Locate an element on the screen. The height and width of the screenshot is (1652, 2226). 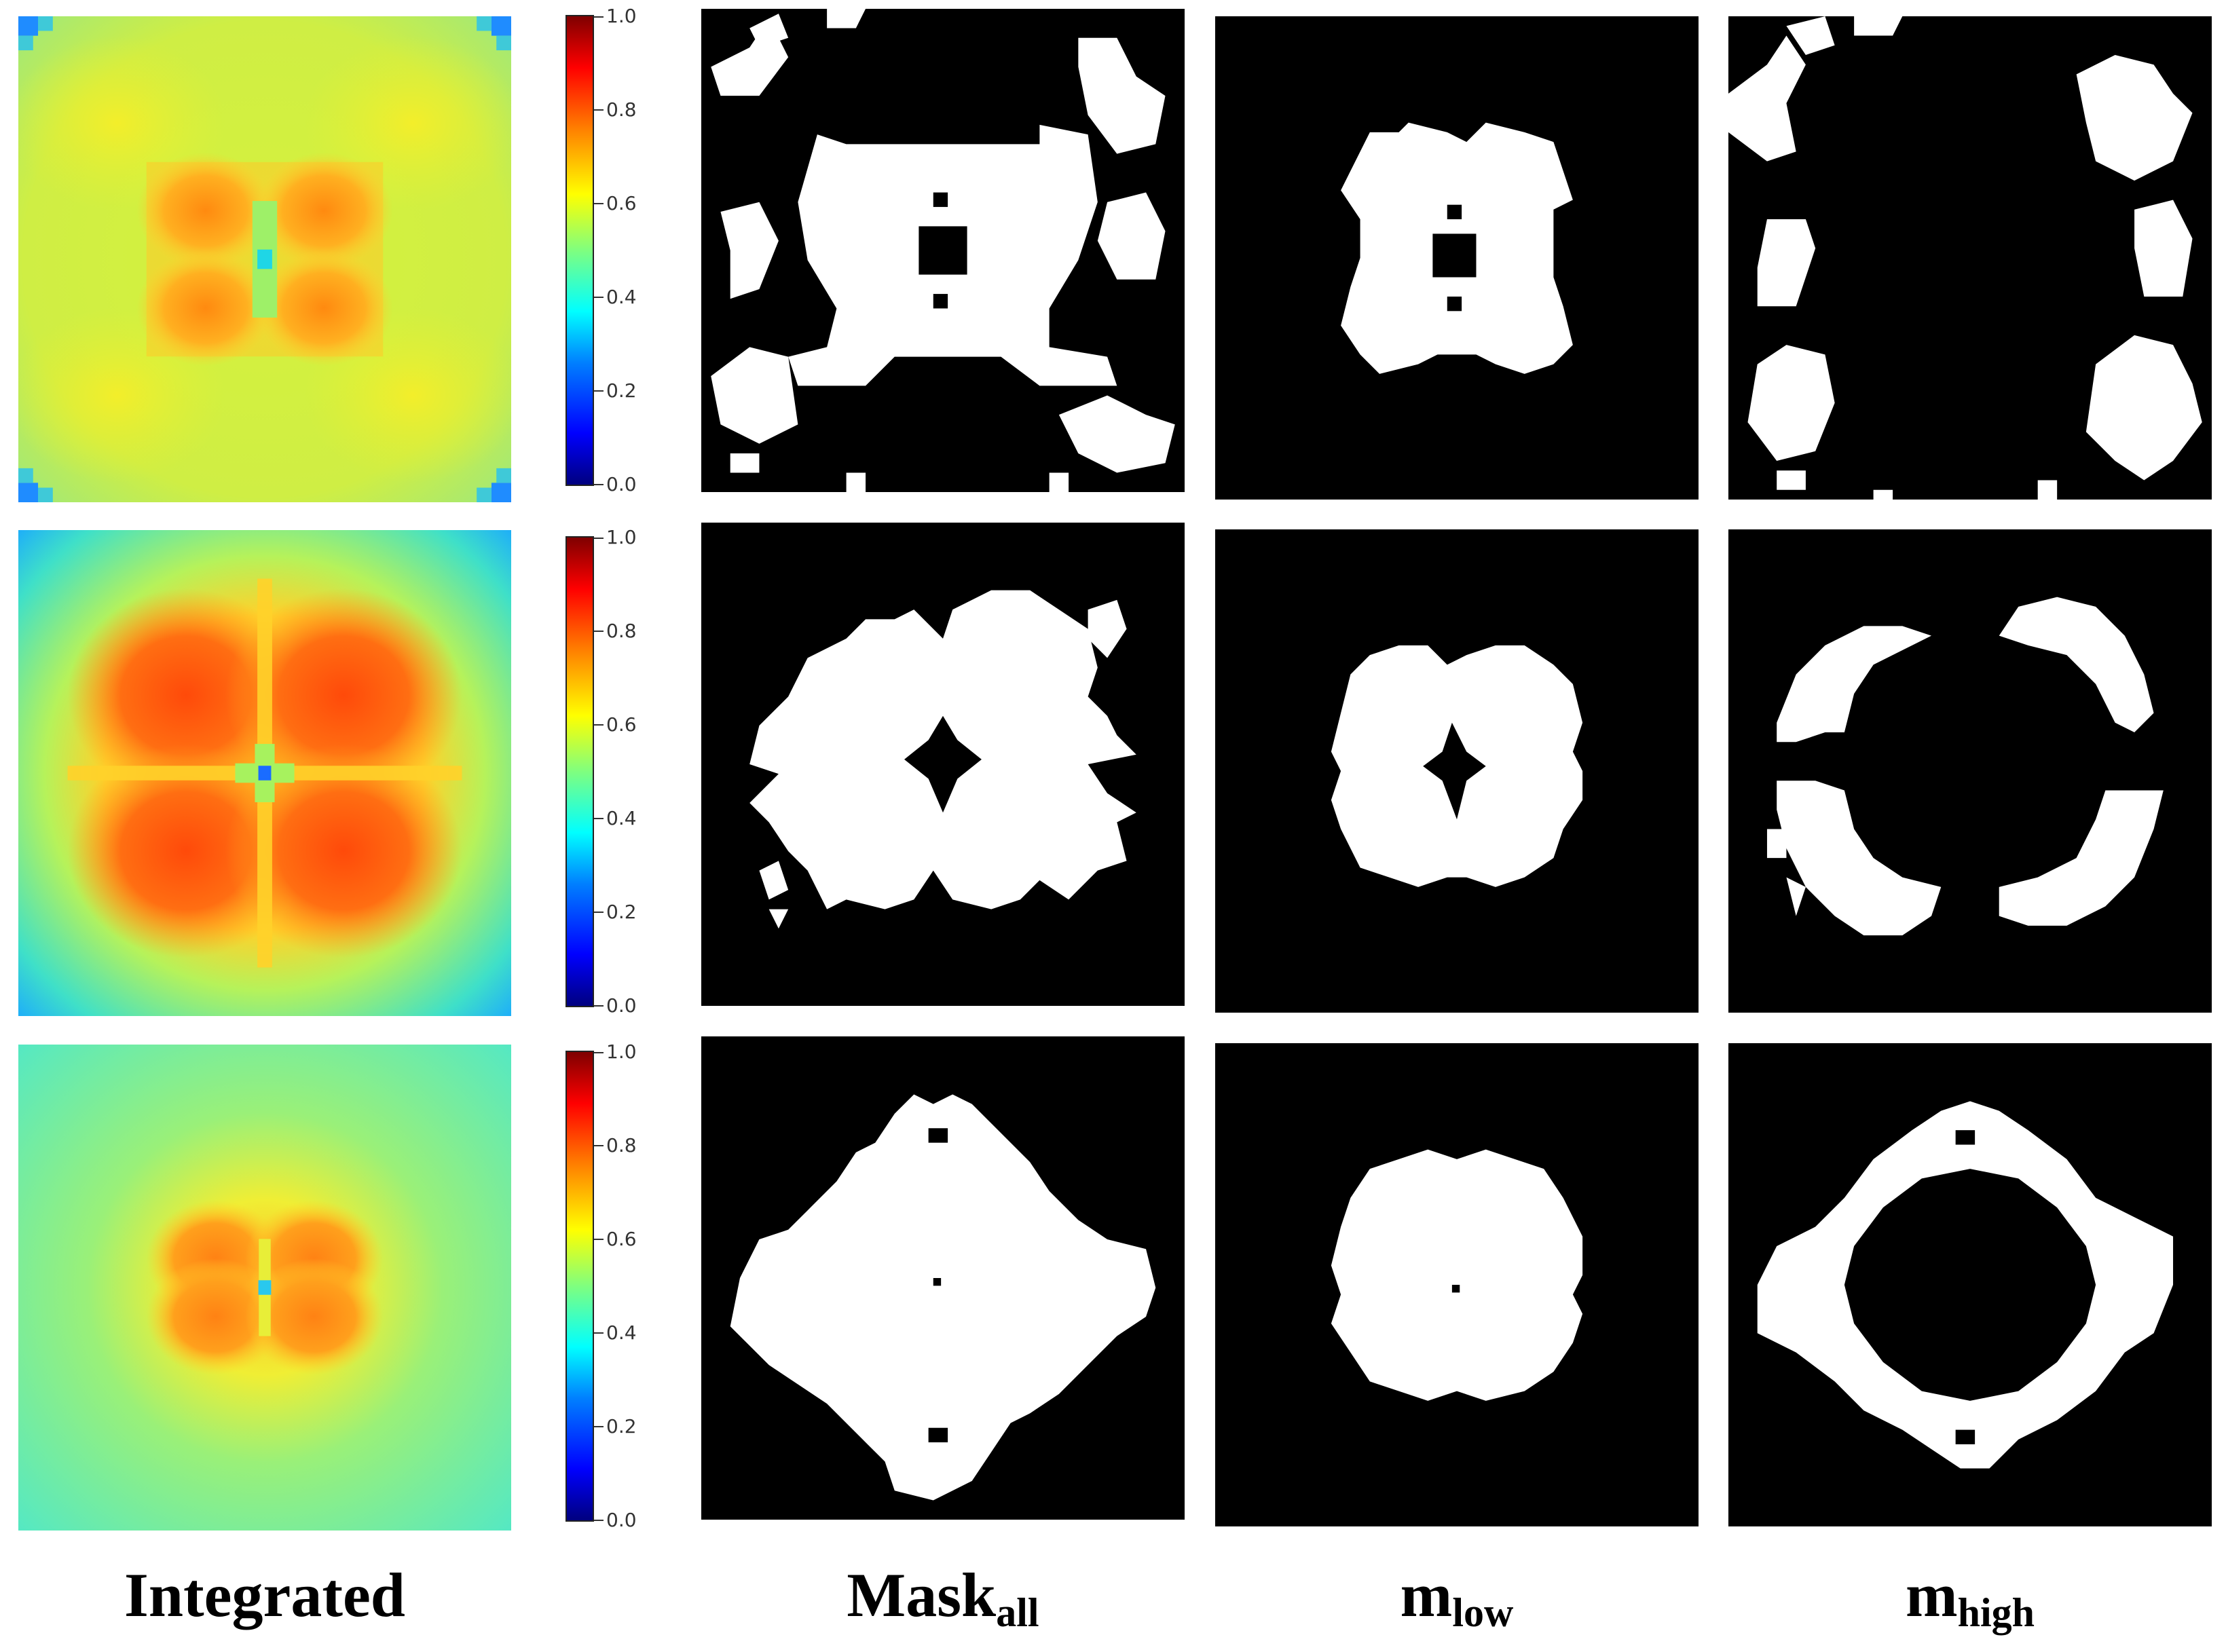
column-label-subscript: high is located at coordinates (1996, 1612).